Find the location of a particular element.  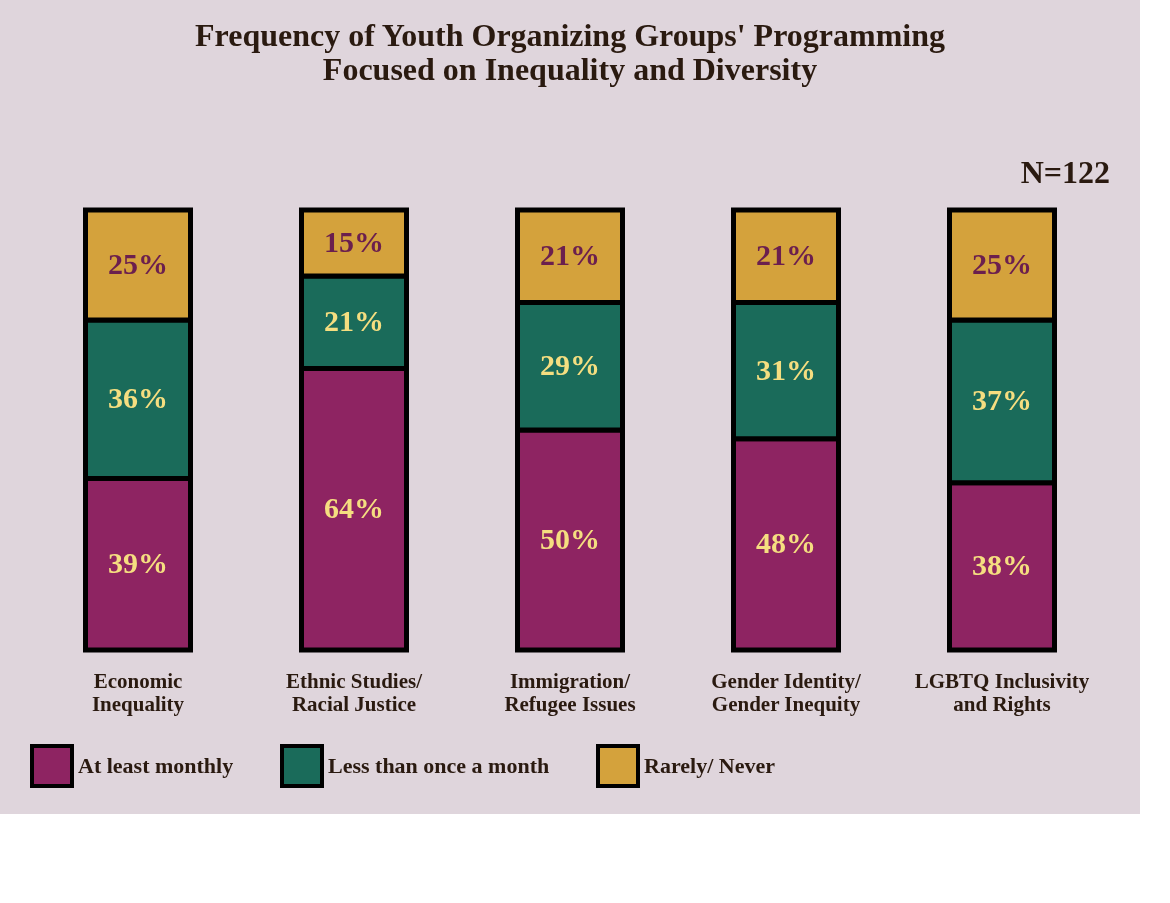

x-tick-label: Ethnic Studies/ Racial Justice is located at coordinates (355, 692).